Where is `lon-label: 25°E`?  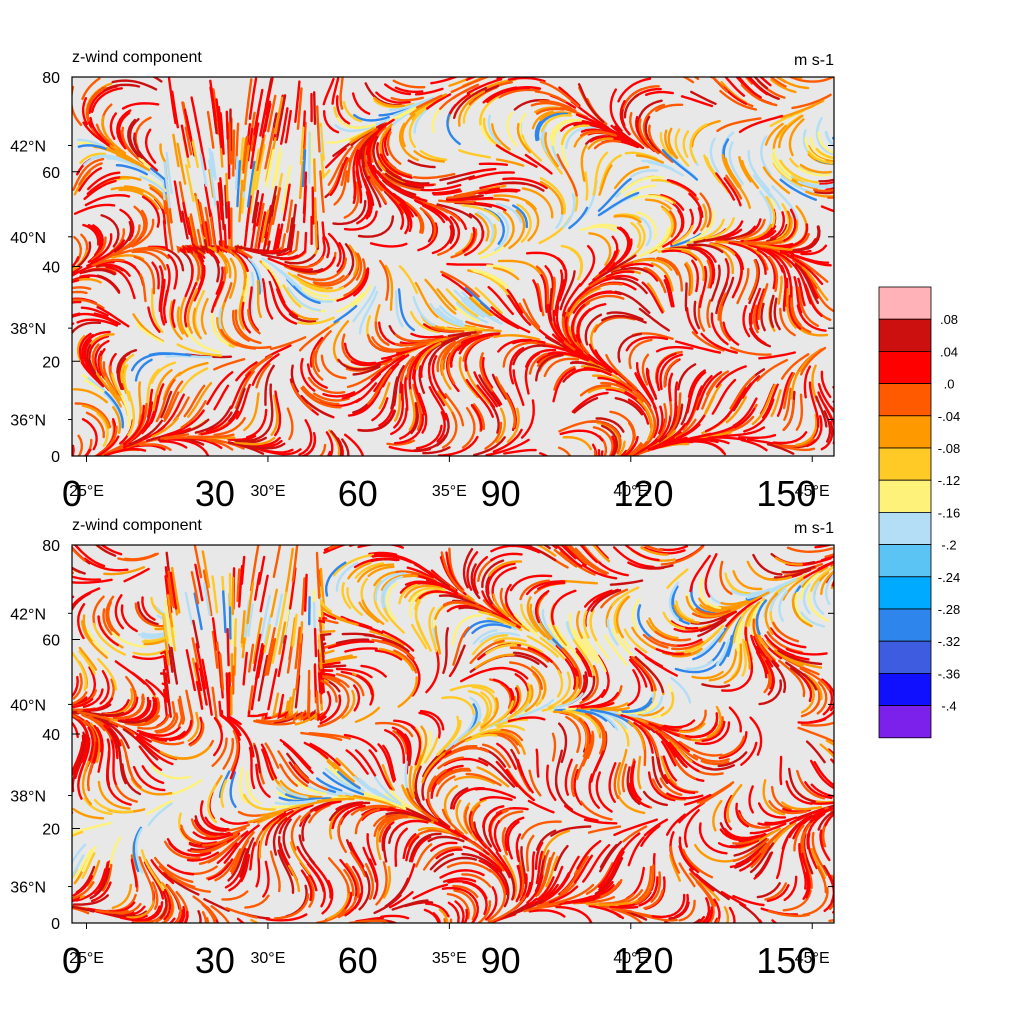 lon-label: 25°E is located at coordinates (86, 958).